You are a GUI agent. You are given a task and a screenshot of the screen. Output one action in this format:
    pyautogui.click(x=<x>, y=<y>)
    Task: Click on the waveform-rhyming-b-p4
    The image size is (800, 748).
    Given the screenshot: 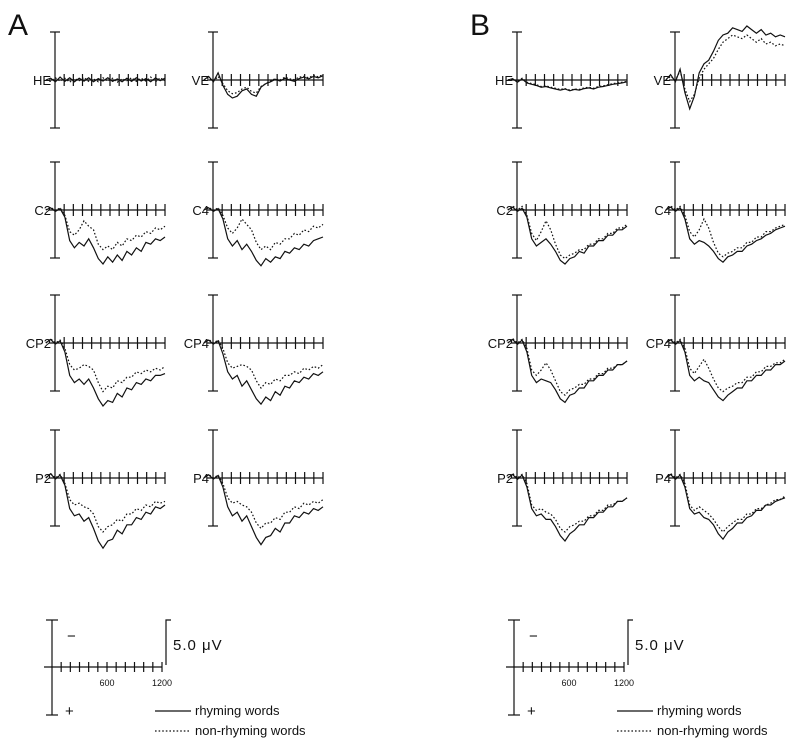 What is the action you would take?
    pyautogui.click(x=725, y=507)
    